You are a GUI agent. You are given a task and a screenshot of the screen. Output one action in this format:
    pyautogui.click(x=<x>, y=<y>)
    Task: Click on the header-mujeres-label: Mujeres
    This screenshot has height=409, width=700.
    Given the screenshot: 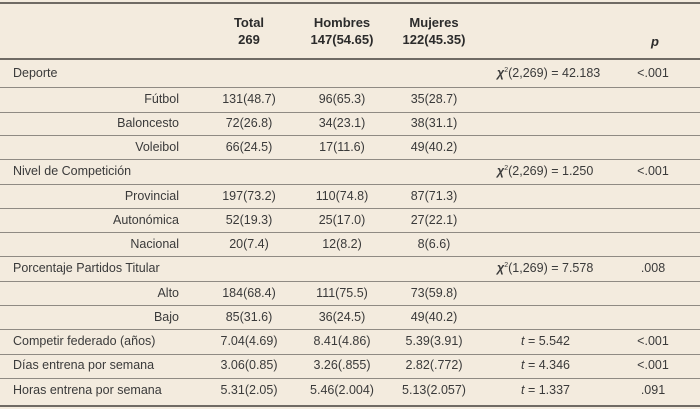 What is the action you would take?
    pyautogui.click(x=434, y=22)
    